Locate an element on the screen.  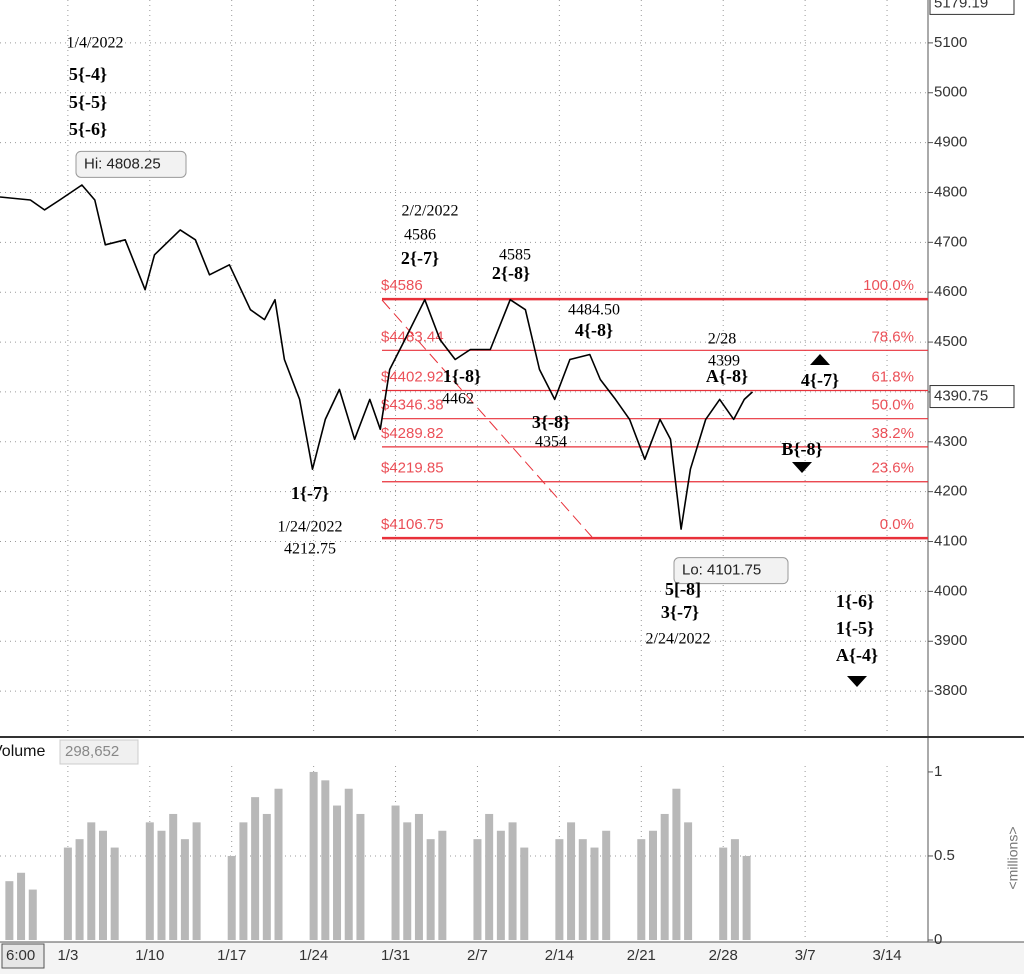
trend-line is located at coordinates (487, 418).